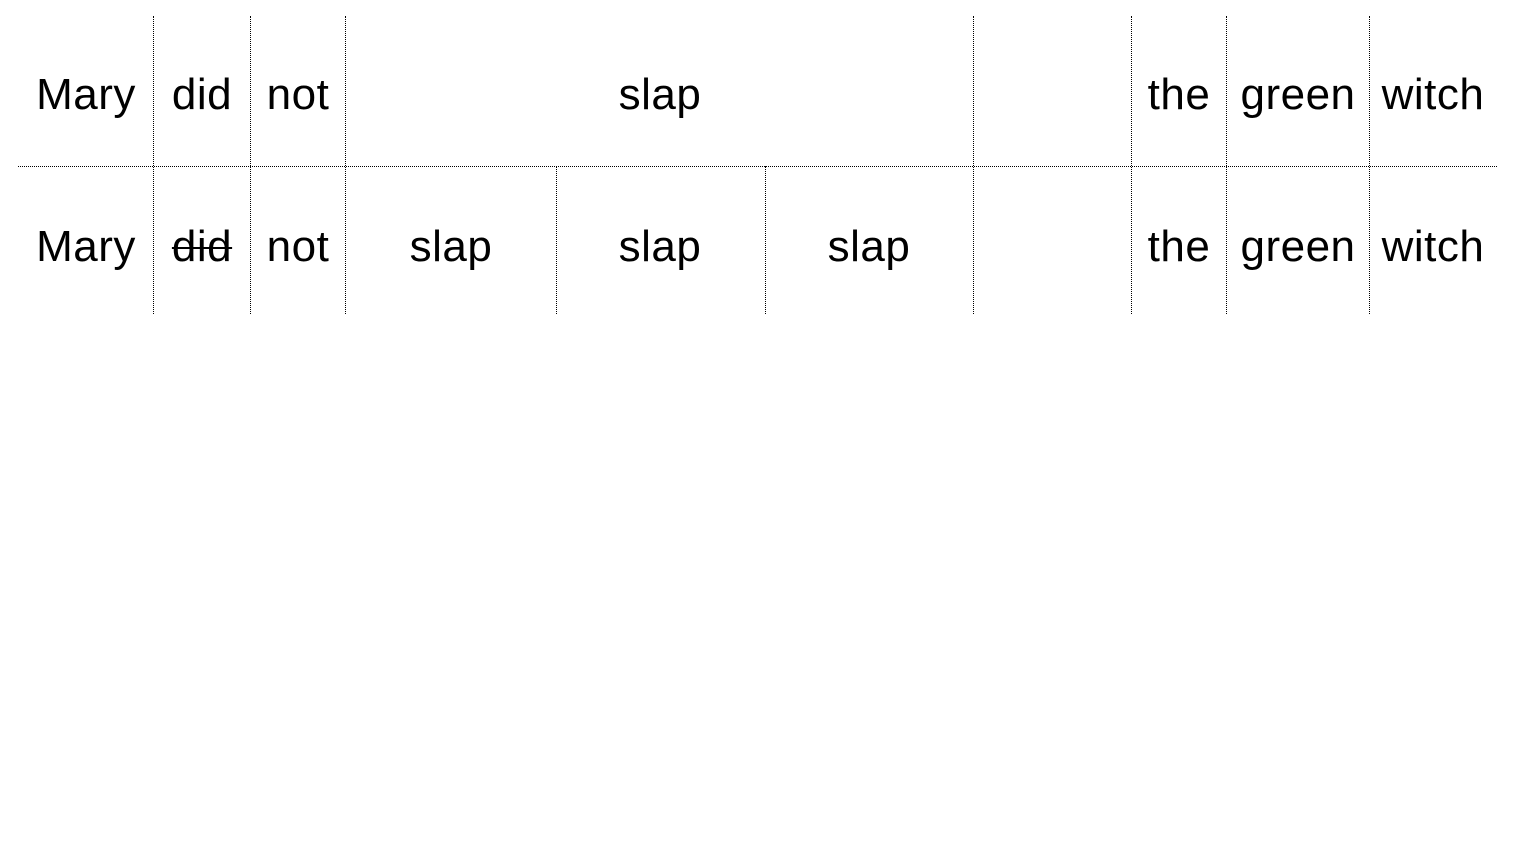  Describe the element at coordinates (1433, 246) in the screenshot. I see `expanded-word: witch` at that location.